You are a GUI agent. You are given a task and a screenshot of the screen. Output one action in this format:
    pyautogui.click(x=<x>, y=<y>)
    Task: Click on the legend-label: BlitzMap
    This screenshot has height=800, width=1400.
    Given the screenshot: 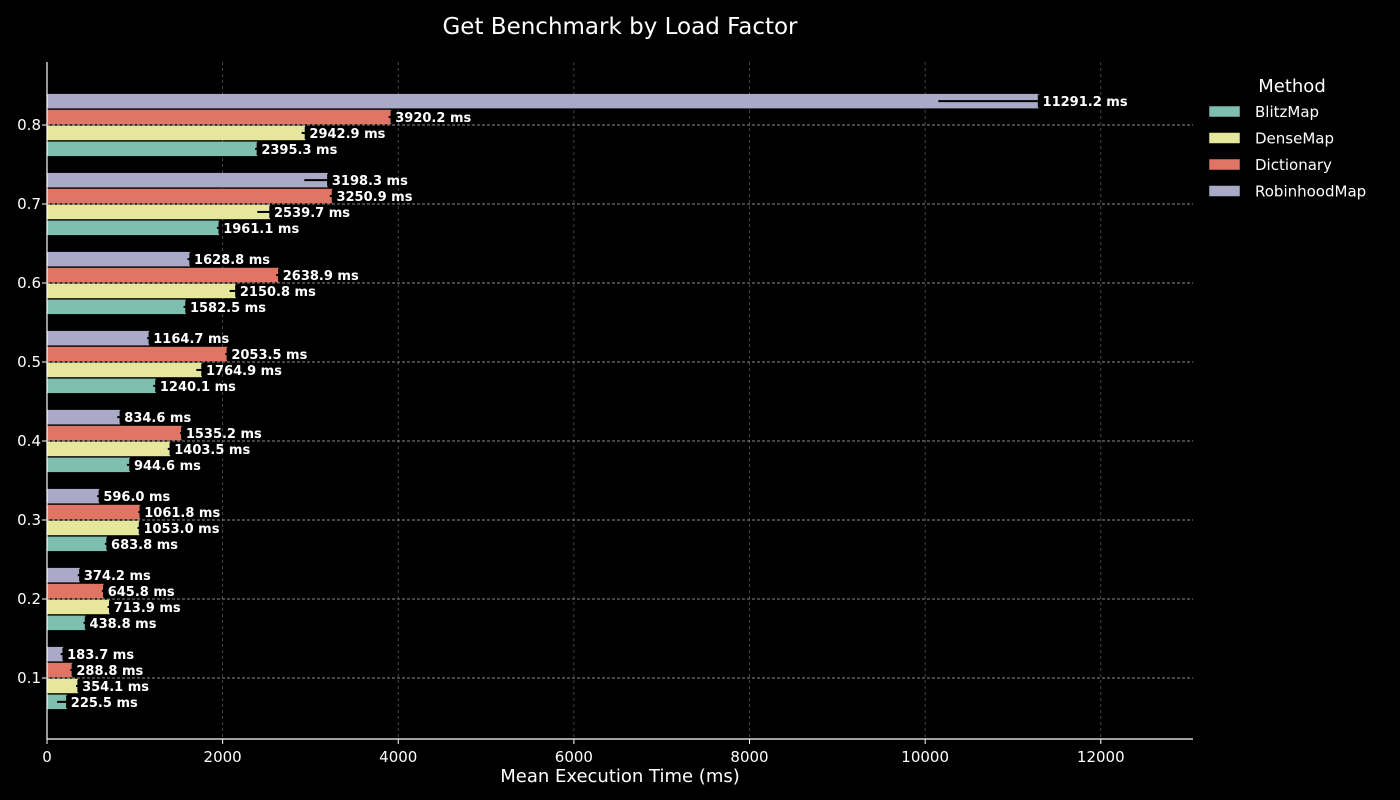 What is the action you would take?
    pyautogui.click(x=1287, y=112)
    